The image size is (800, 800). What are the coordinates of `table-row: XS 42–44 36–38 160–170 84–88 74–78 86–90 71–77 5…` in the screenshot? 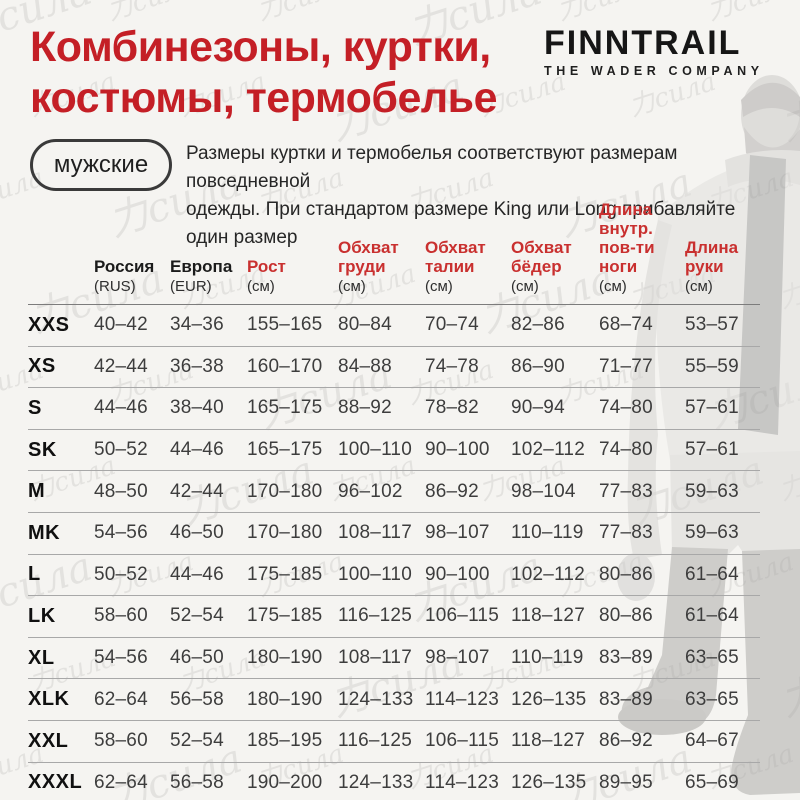 It's located at (394, 368).